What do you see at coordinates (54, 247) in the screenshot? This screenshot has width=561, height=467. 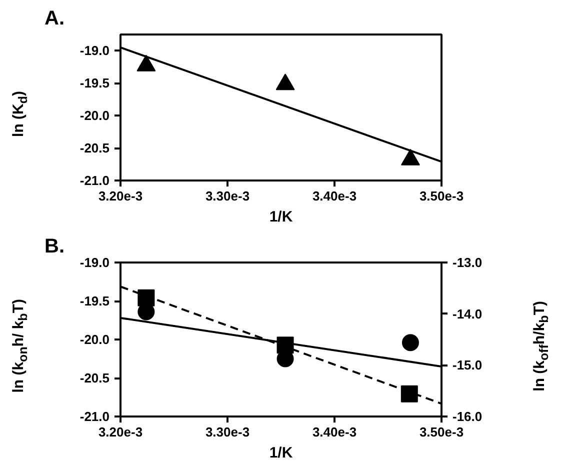 I see `chart-title: B.` at bounding box center [54, 247].